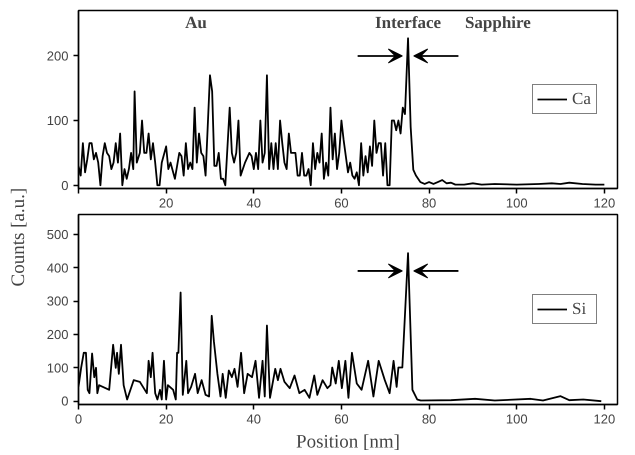 The width and height of the screenshot is (635, 455). Describe the element at coordinates (78, 419) in the screenshot. I see `x-tick-label: 0` at that location.